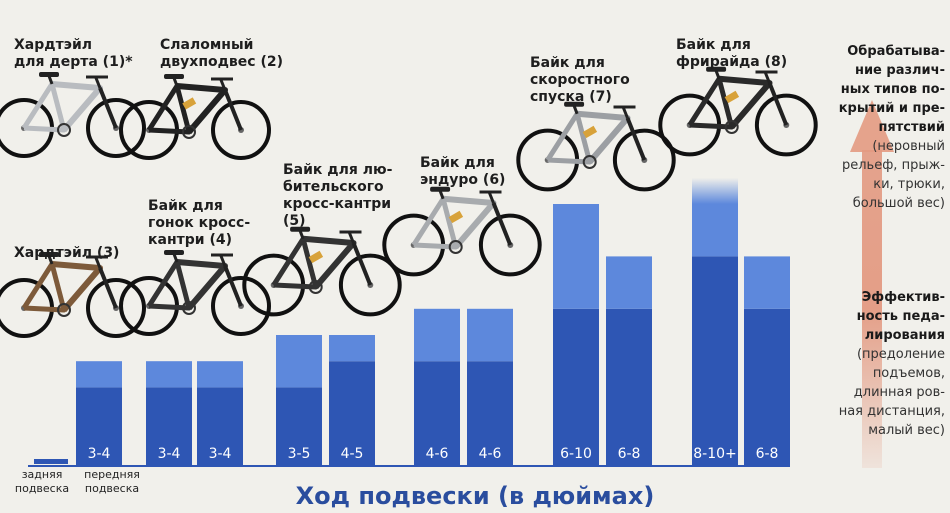 This screenshot has width=950, height=513. Describe the element at coordinates (299, 454) in the screenshot. I see `bar-rear-3-label: 3-5` at that location.